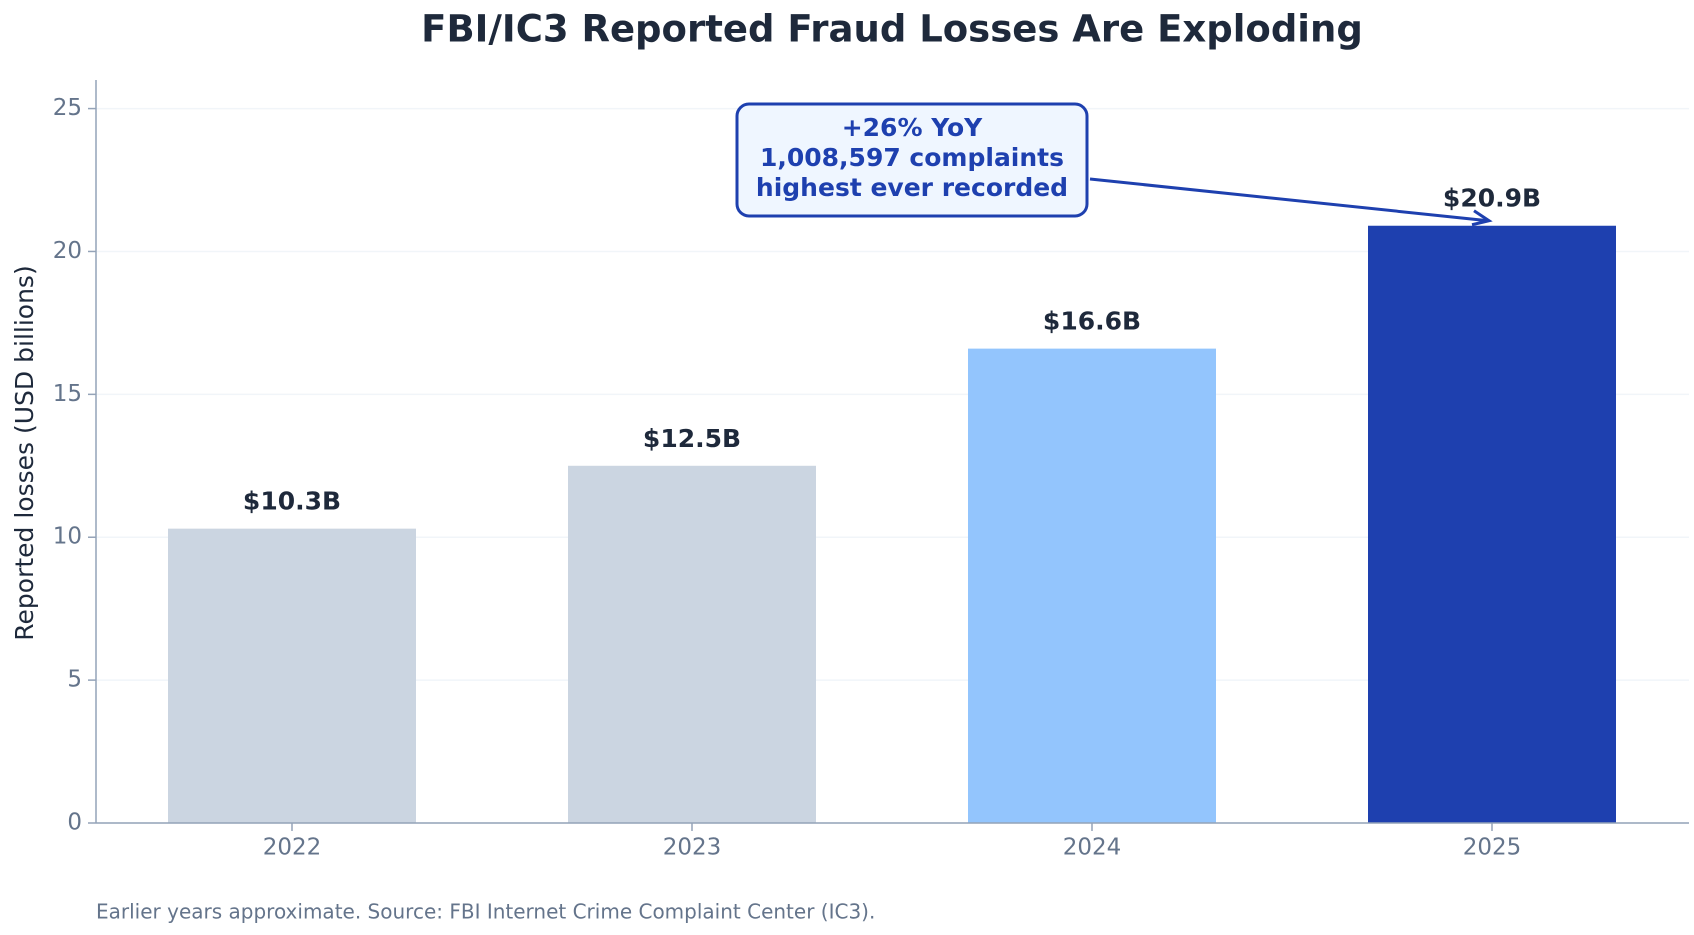  What do you see at coordinates (292, 848) in the screenshot?
I see `x-tick-label: 2022` at bounding box center [292, 848].